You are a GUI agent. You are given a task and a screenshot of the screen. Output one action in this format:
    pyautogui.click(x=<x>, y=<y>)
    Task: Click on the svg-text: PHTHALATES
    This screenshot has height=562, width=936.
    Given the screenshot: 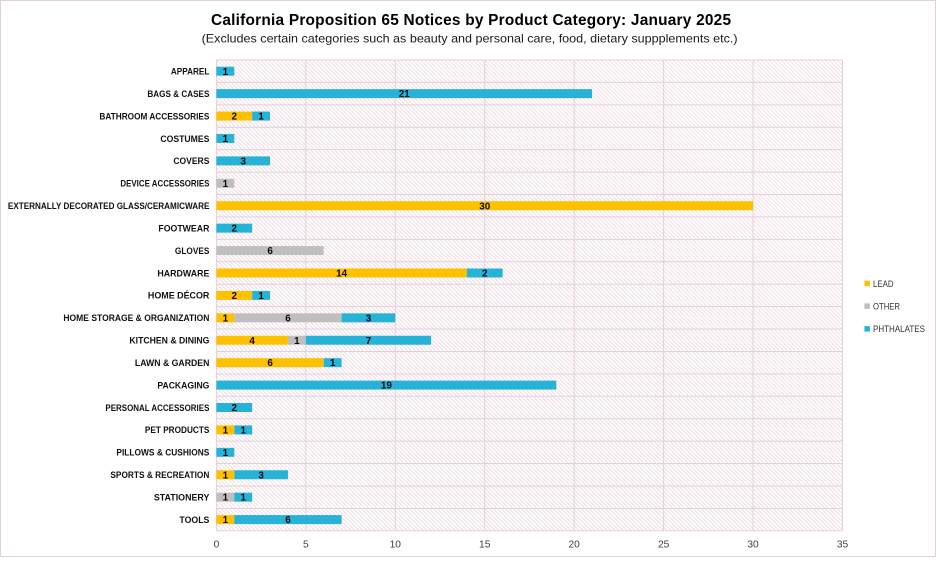 What is the action you would take?
    pyautogui.click(x=899, y=329)
    